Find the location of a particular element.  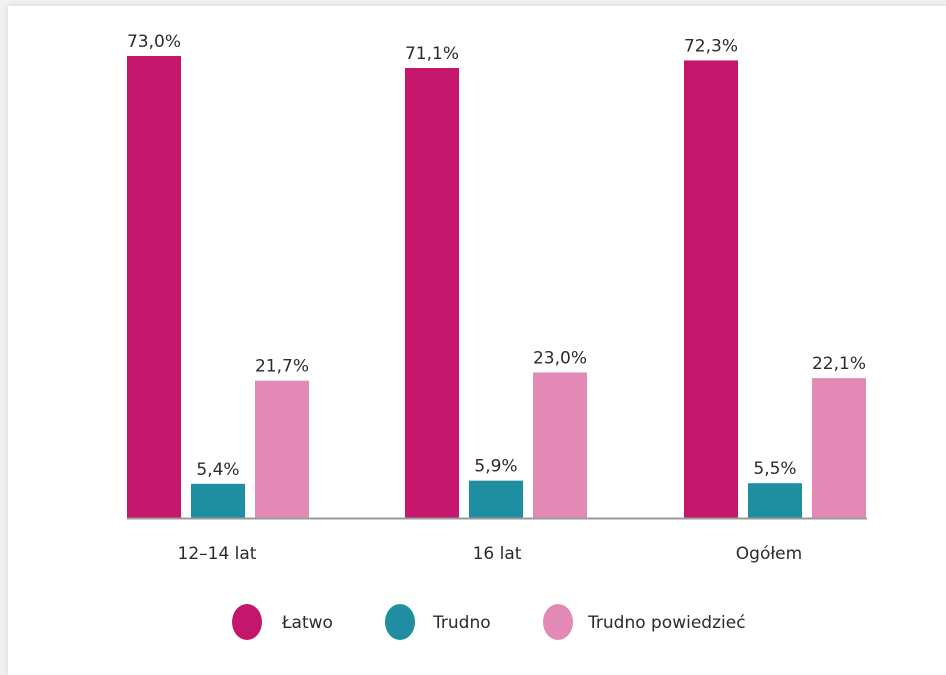

legend-label-trudno-powiedziec: Trudno powiedzieć is located at coordinates (666, 623).